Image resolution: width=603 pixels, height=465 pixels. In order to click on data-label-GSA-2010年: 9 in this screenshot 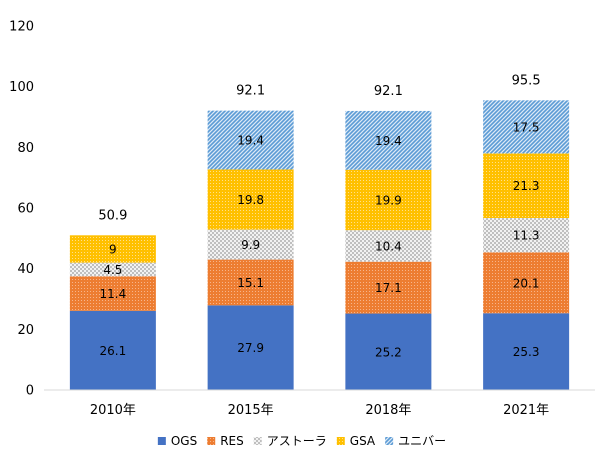, I will do `click(113, 249)`.